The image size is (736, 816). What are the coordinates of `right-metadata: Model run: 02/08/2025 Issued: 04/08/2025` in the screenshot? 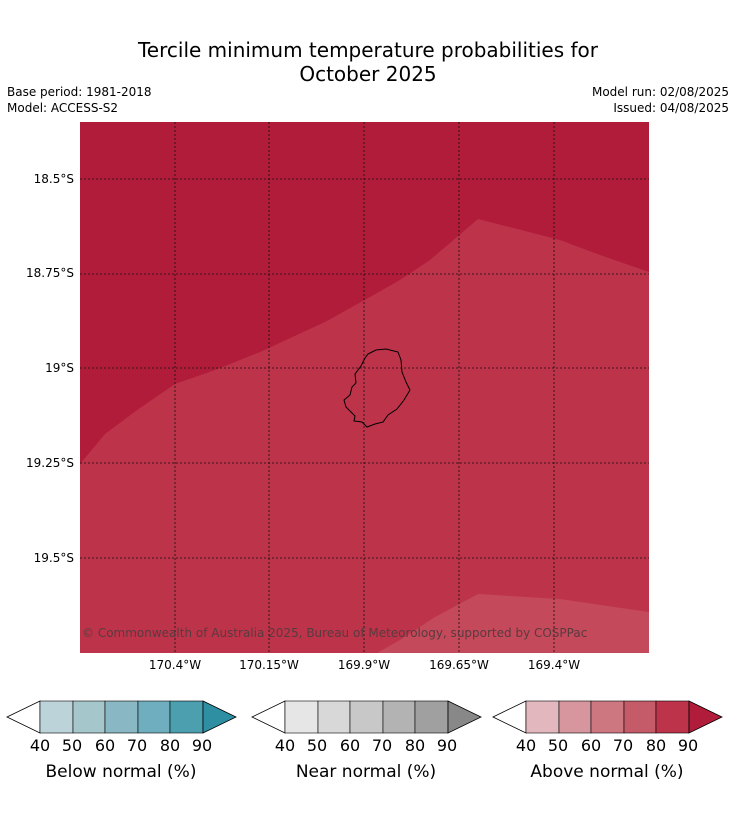 It's located at (660, 100).